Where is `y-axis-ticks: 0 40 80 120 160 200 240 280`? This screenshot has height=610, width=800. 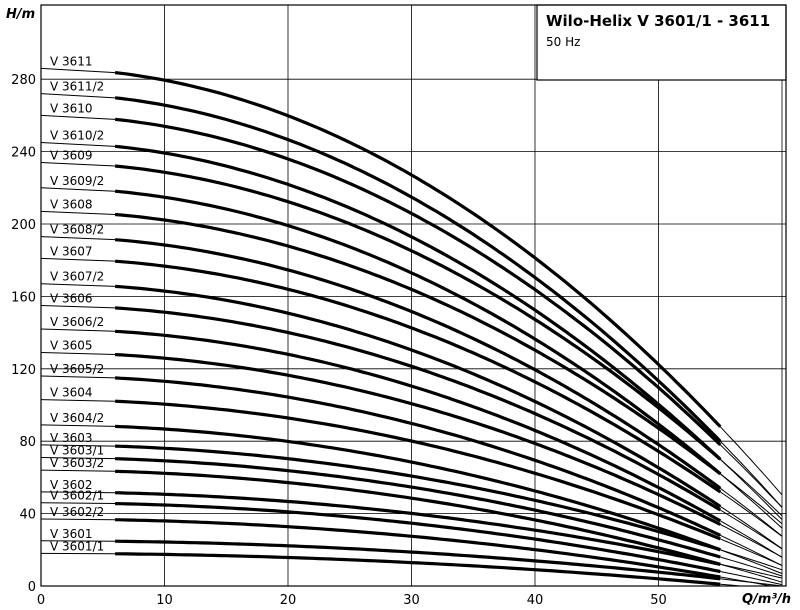 y-axis-ticks: 0 40 80 120 160 200 240 280 is located at coordinates (23, 334).